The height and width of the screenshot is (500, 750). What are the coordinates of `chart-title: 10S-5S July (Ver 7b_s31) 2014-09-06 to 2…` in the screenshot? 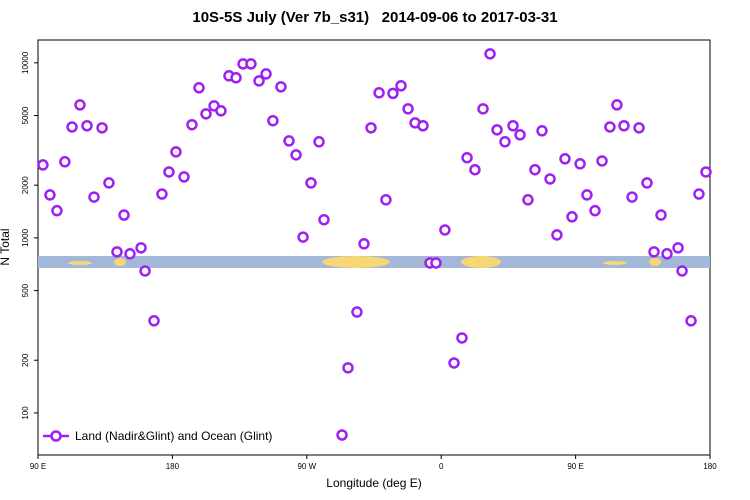 It's located at (374, 17).